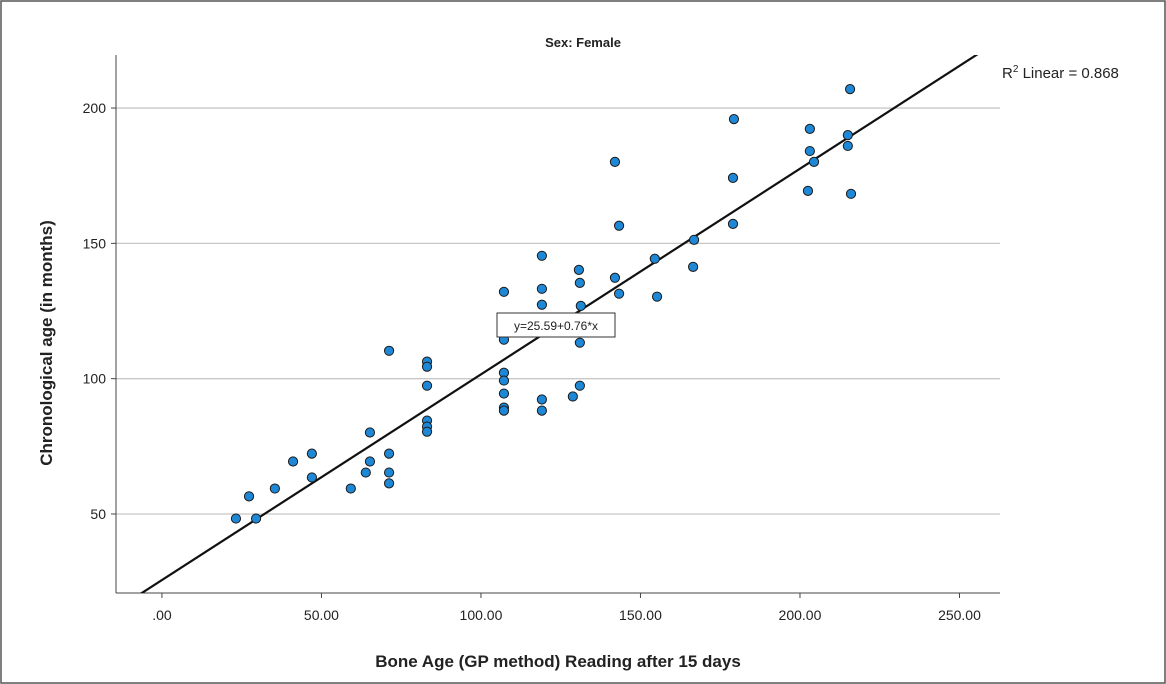  What do you see at coordinates (959, 615) in the screenshot?
I see `x-tick-label: 250.00` at bounding box center [959, 615].